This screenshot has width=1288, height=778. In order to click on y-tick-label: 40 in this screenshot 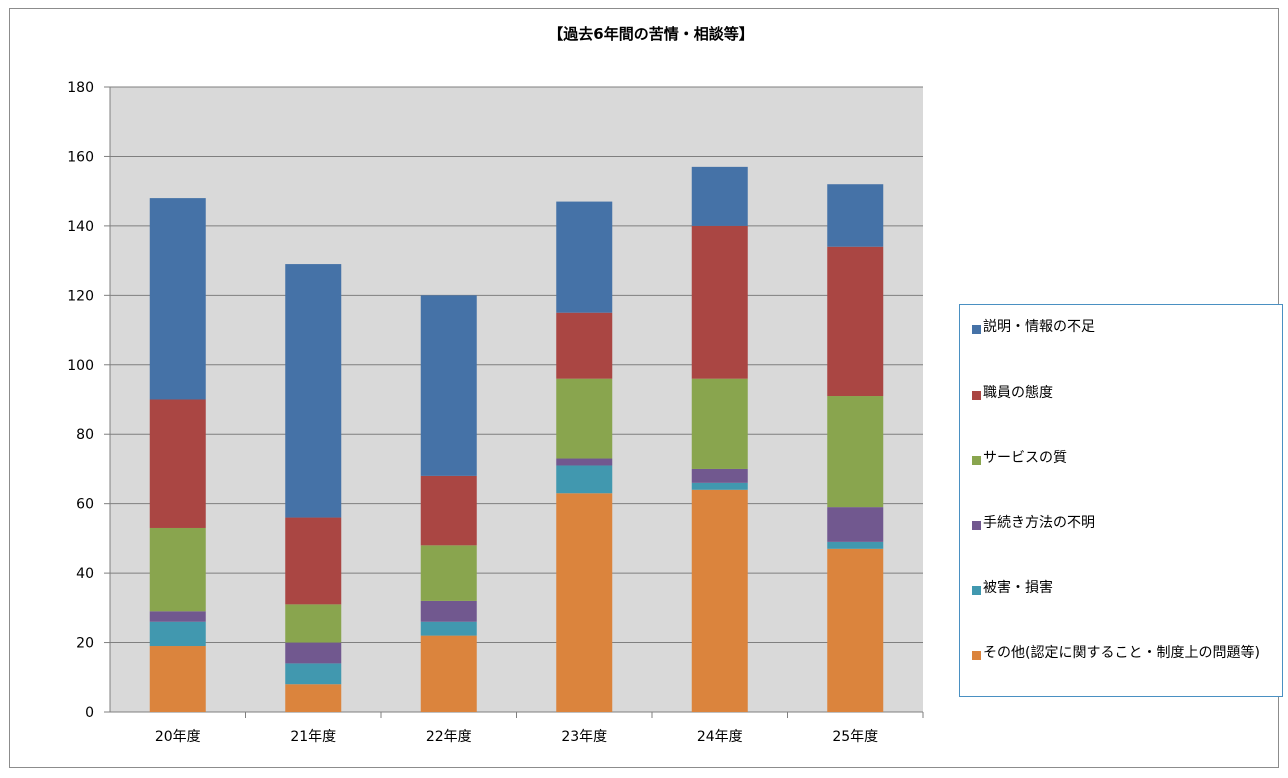, I will do `click(85, 574)`.